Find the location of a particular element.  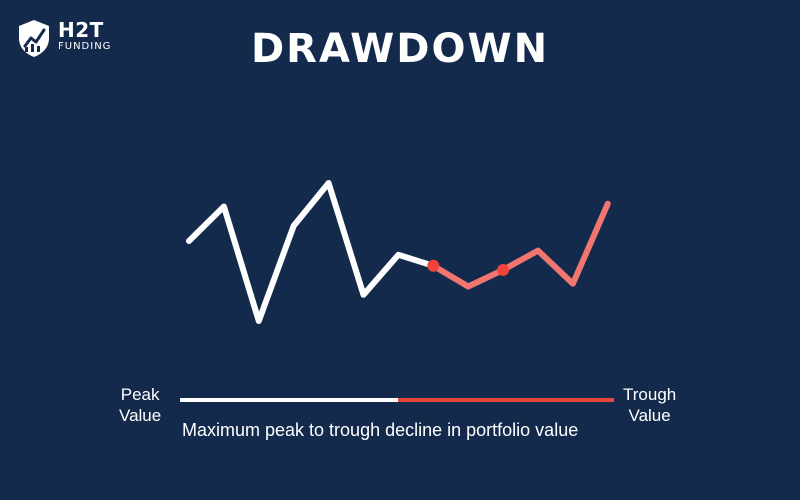

series-line-normal is located at coordinates (311, 252).